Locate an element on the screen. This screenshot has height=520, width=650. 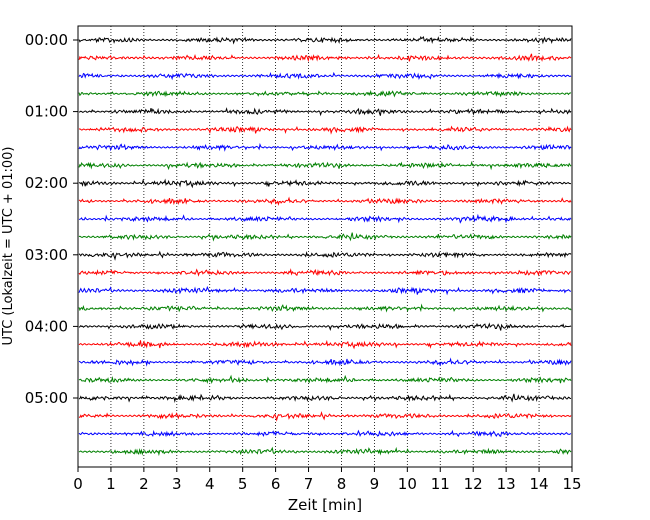
x-tick-label: 2 is located at coordinates (144, 484).